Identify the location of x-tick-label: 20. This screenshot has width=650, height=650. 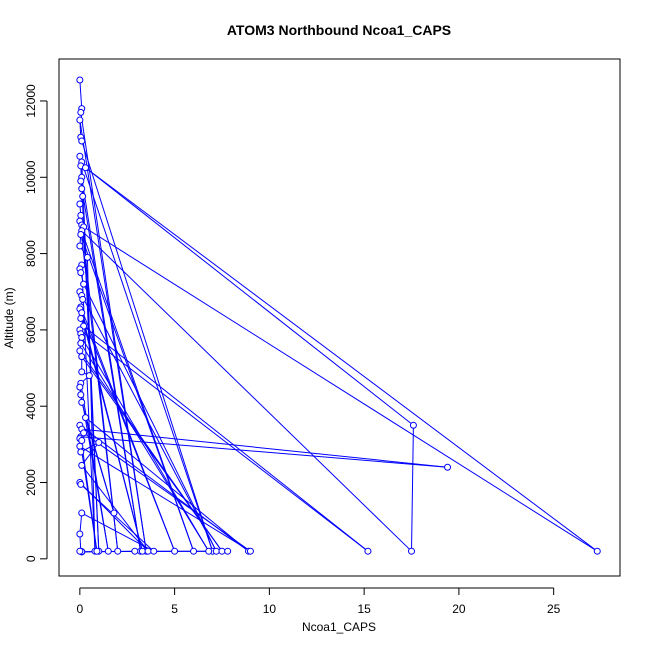
(459, 609).